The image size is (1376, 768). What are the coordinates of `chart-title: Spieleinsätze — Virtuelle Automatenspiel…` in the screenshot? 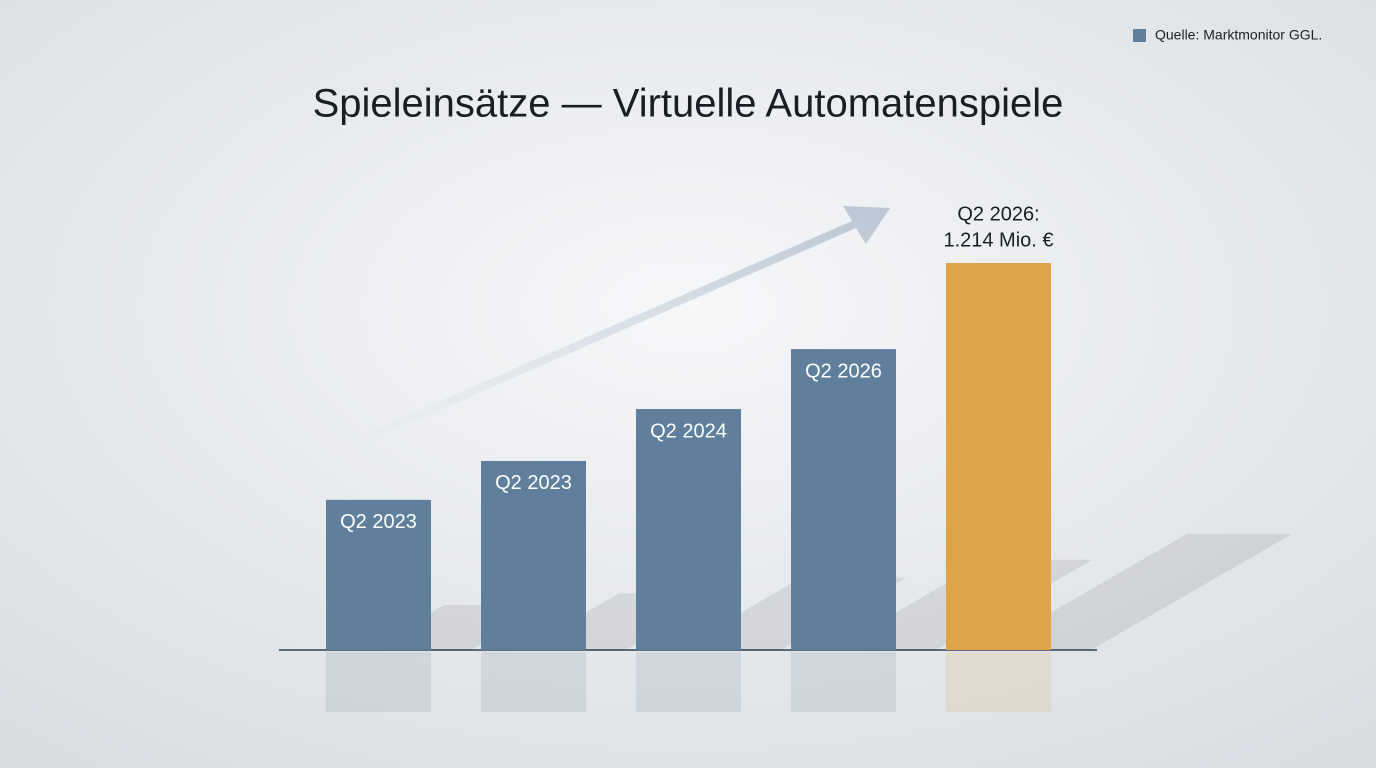 It's located at (688, 104).